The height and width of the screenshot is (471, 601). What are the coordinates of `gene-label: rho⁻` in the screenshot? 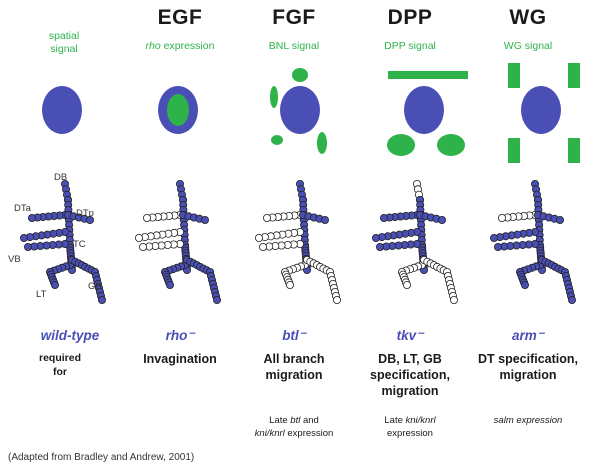 It's located at (180, 335).